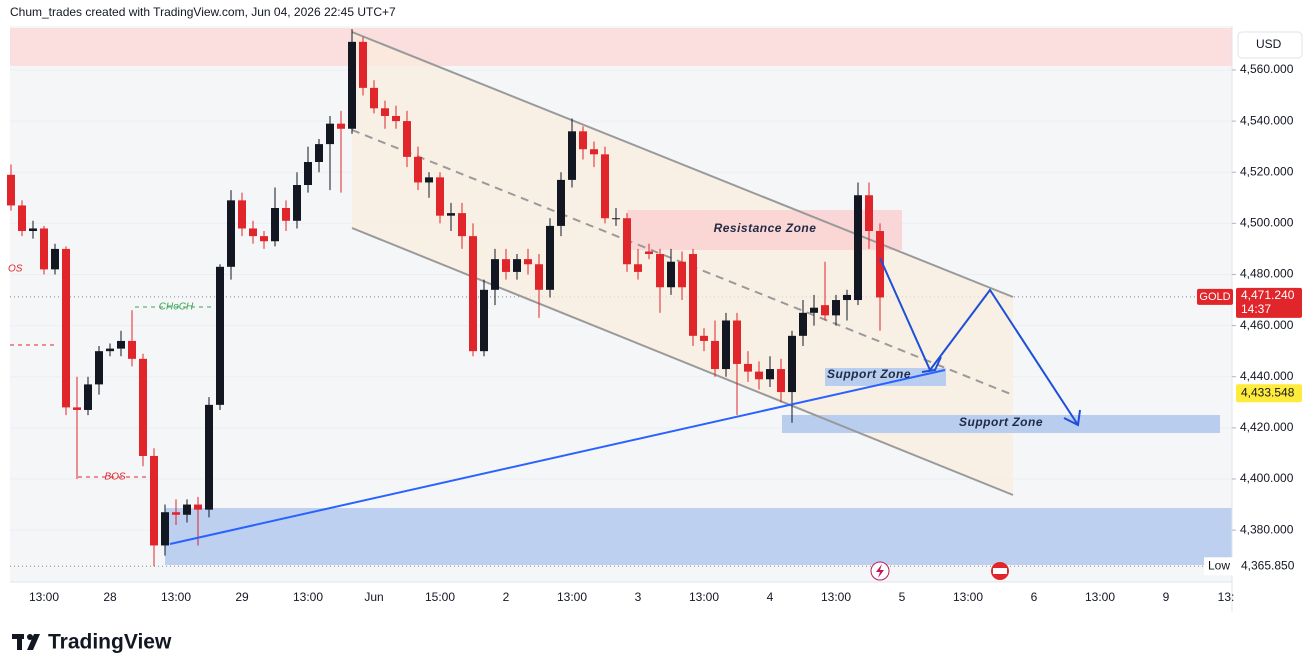  What do you see at coordinates (1267, 376) in the screenshot?
I see `y-tick-label: 4,440.000` at bounding box center [1267, 376].